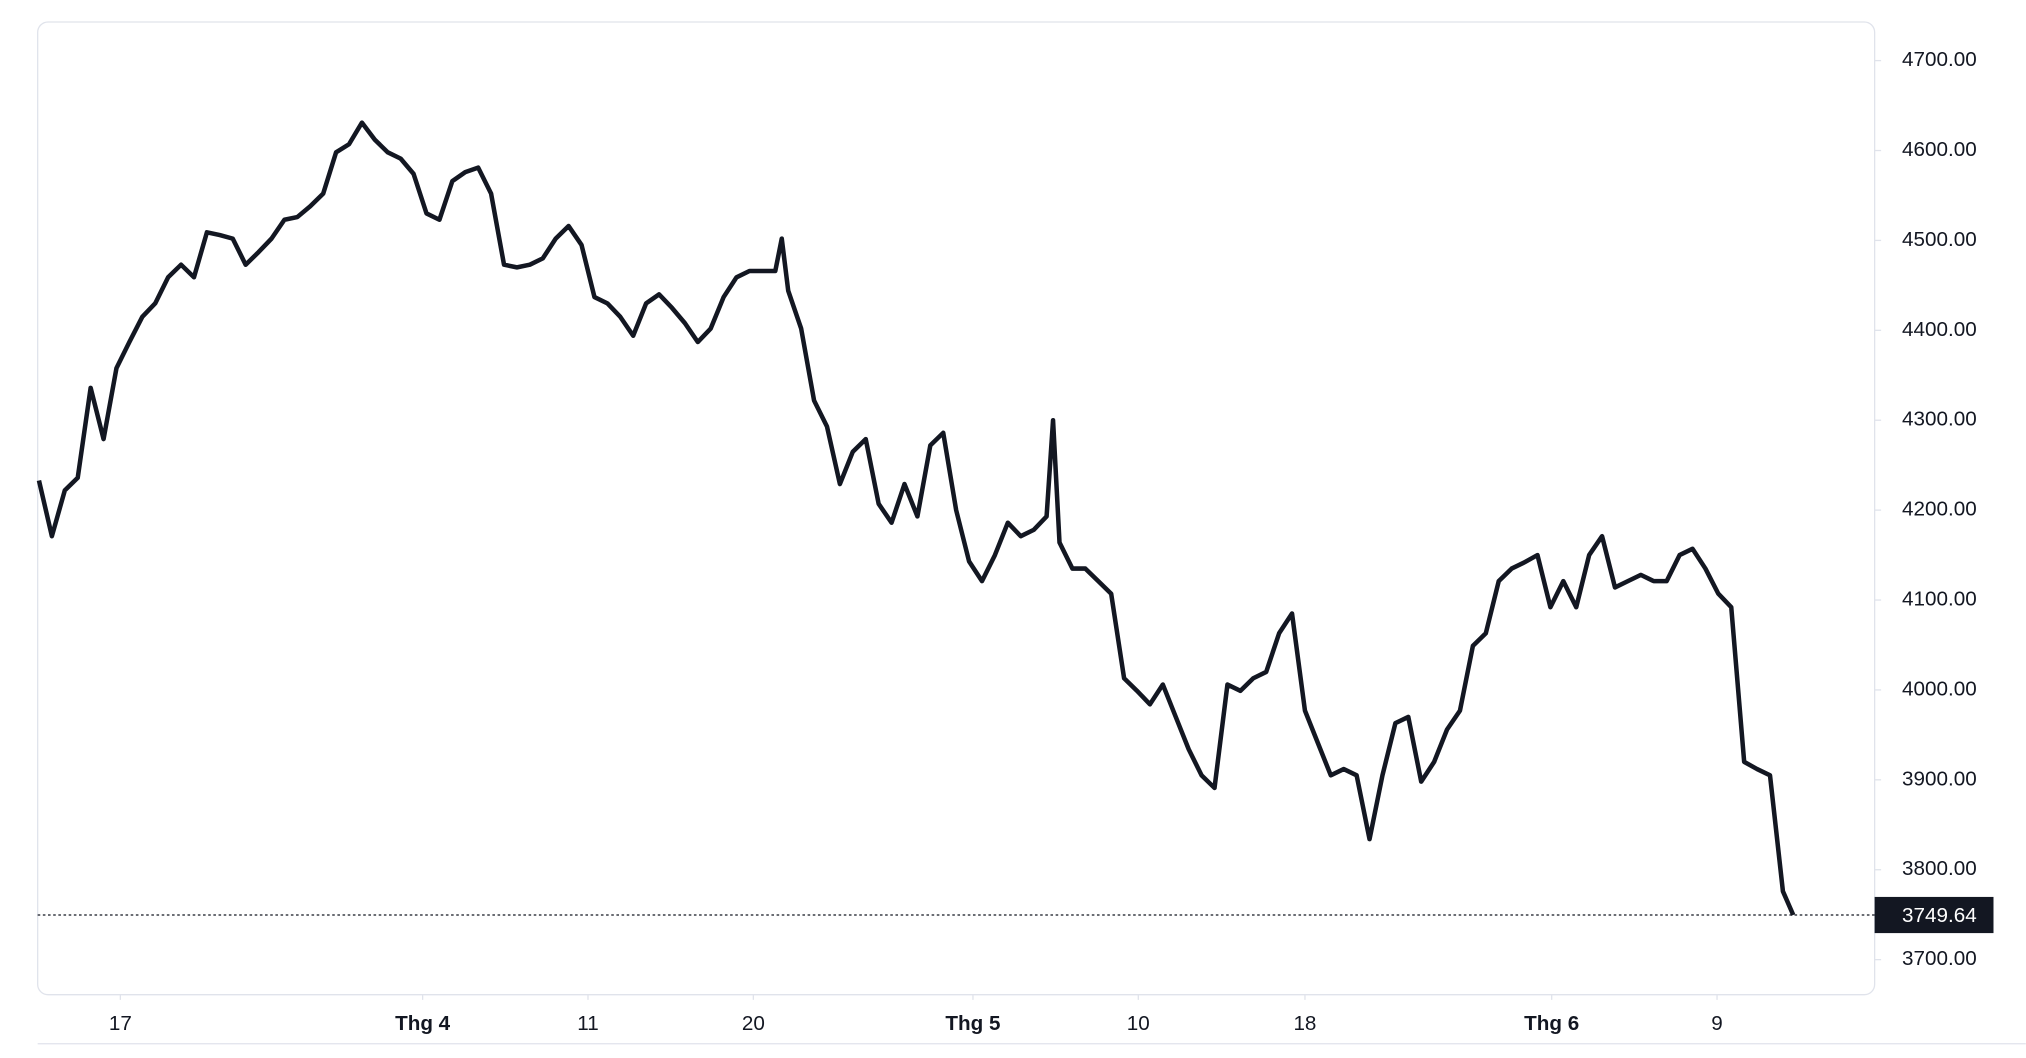  I want to click on last-price-badge, so click(1934, 915).